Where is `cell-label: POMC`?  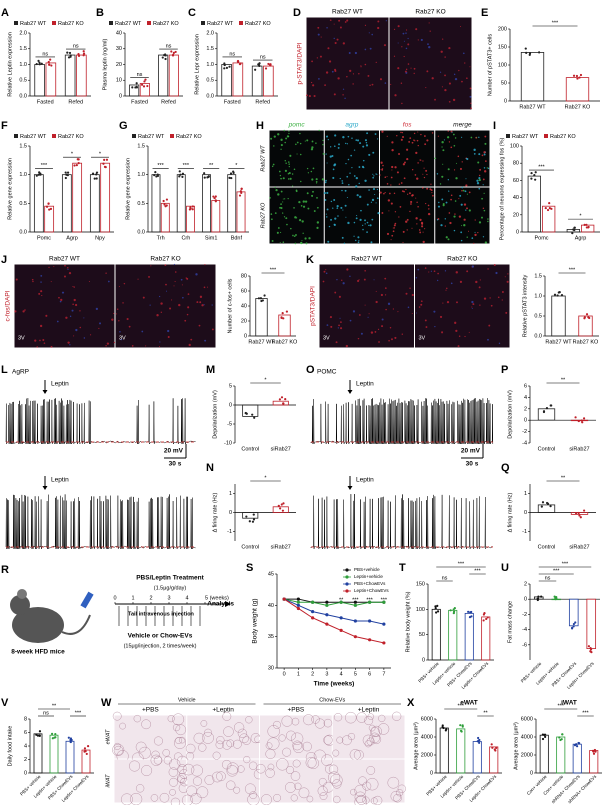
cell-label: POMC is located at coordinates (327, 372).